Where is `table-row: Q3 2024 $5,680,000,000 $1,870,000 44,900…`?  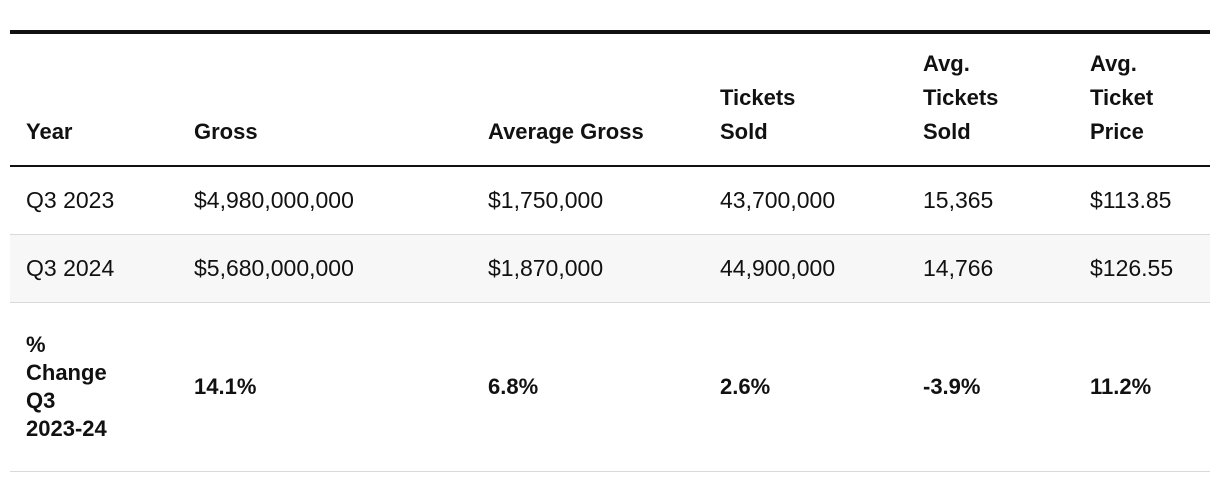 table-row: Q3 2024 $5,680,000,000 $1,870,000 44,900… is located at coordinates (610, 268).